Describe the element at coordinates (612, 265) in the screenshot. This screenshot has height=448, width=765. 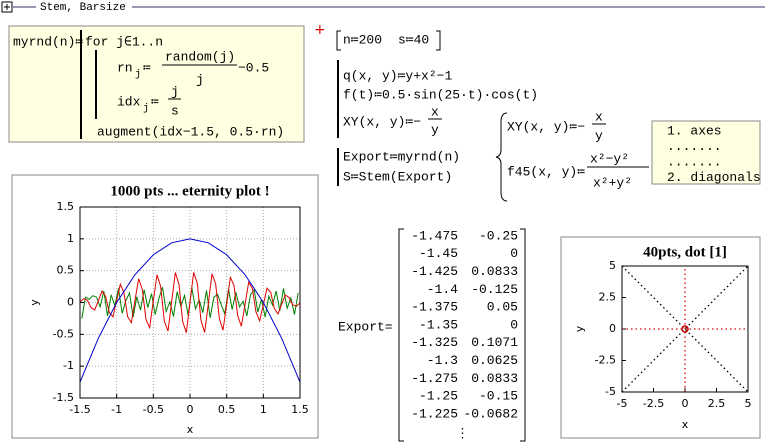
I see `y-tick-label: 5` at that location.